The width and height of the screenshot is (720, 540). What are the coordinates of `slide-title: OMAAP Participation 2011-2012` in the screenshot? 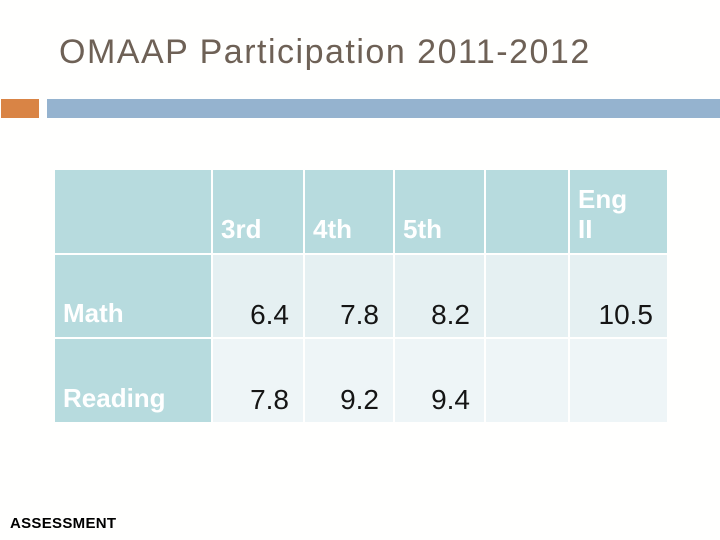 It's located at (325, 52).